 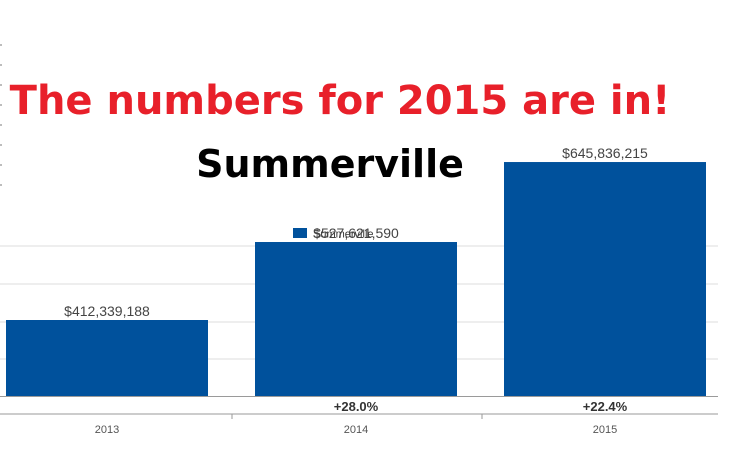 What do you see at coordinates (481, 406) in the screenshot?
I see `change-labels: +28.0% +22.4%` at bounding box center [481, 406].